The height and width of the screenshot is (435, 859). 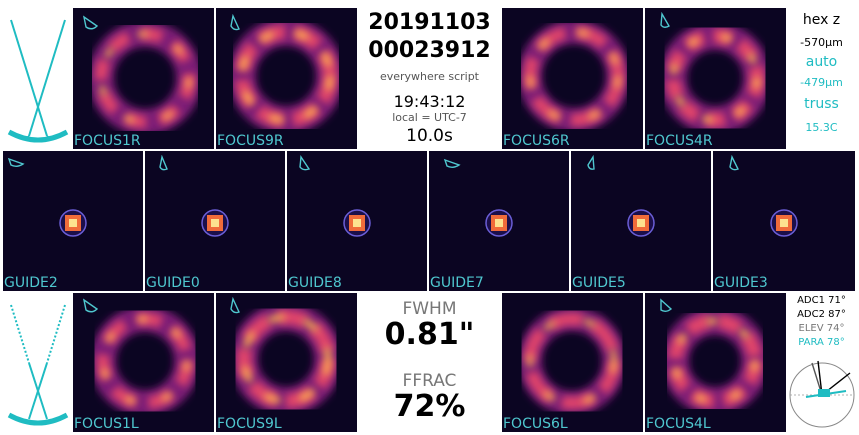 What do you see at coordinates (821, 127) in the screenshot?
I see `truss-temperature: 15.3C` at bounding box center [821, 127].